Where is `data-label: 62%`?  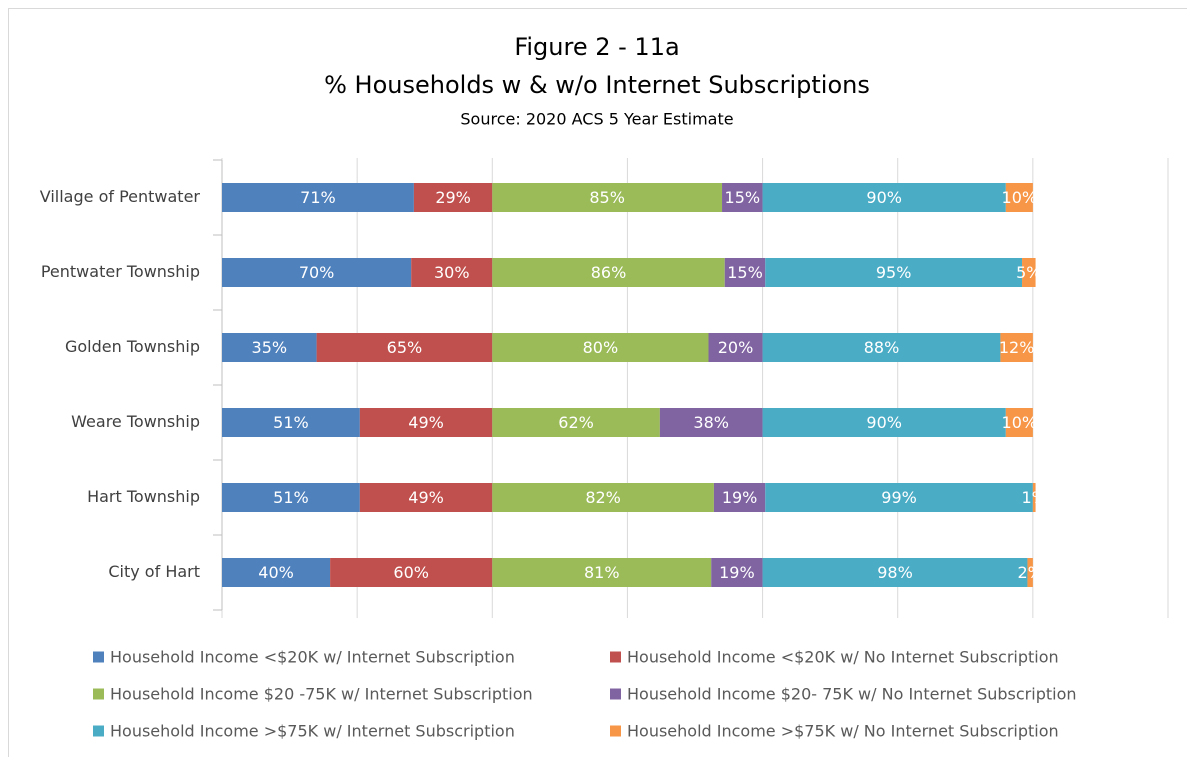 data-label: 62% is located at coordinates (576, 422).